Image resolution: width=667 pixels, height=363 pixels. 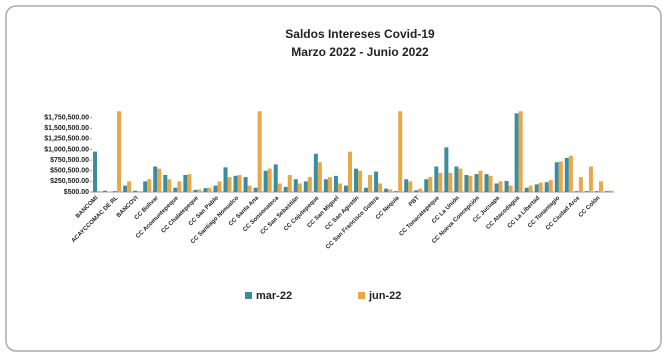 I want to click on y-tick-label: $250,500.00, so click(x=69, y=181).